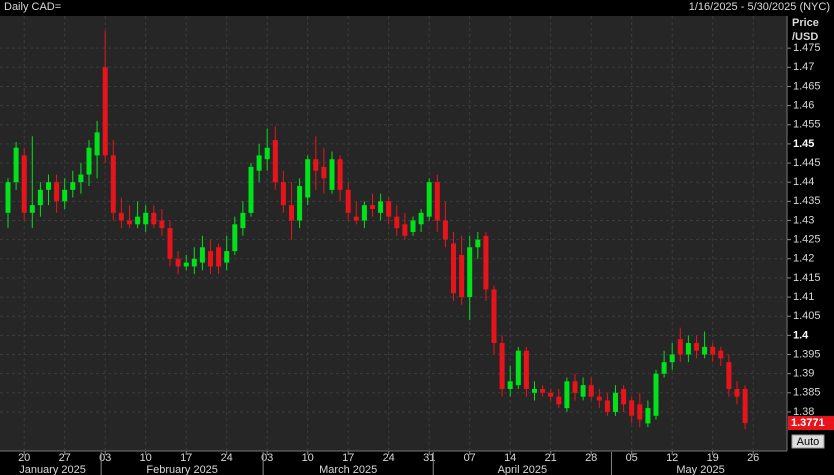 The width and height of the screenshot is (834, 475). Describe the element at coordinates (700, 469) in the screenshot. I see `month-label: May 2025` at that location.